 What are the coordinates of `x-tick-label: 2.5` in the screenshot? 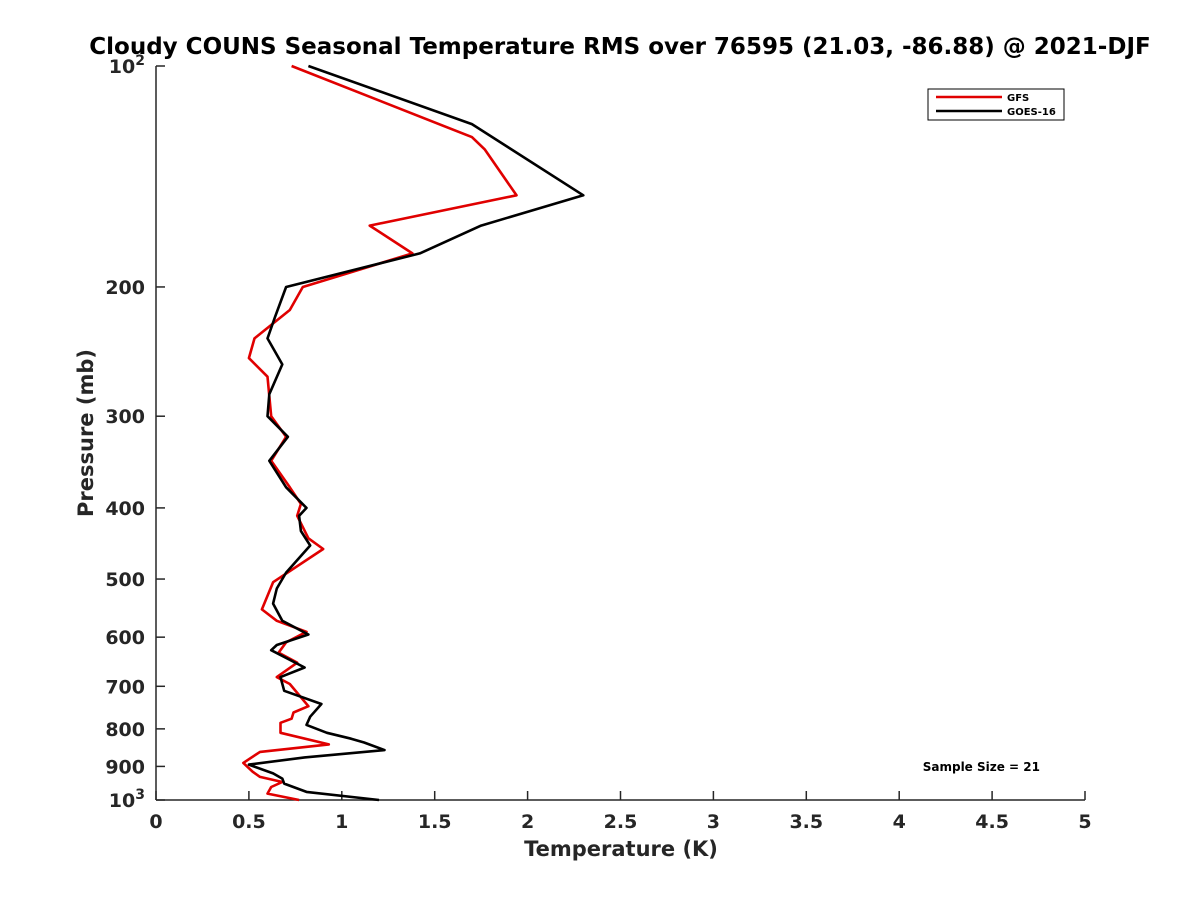 It's located at (621, 822).